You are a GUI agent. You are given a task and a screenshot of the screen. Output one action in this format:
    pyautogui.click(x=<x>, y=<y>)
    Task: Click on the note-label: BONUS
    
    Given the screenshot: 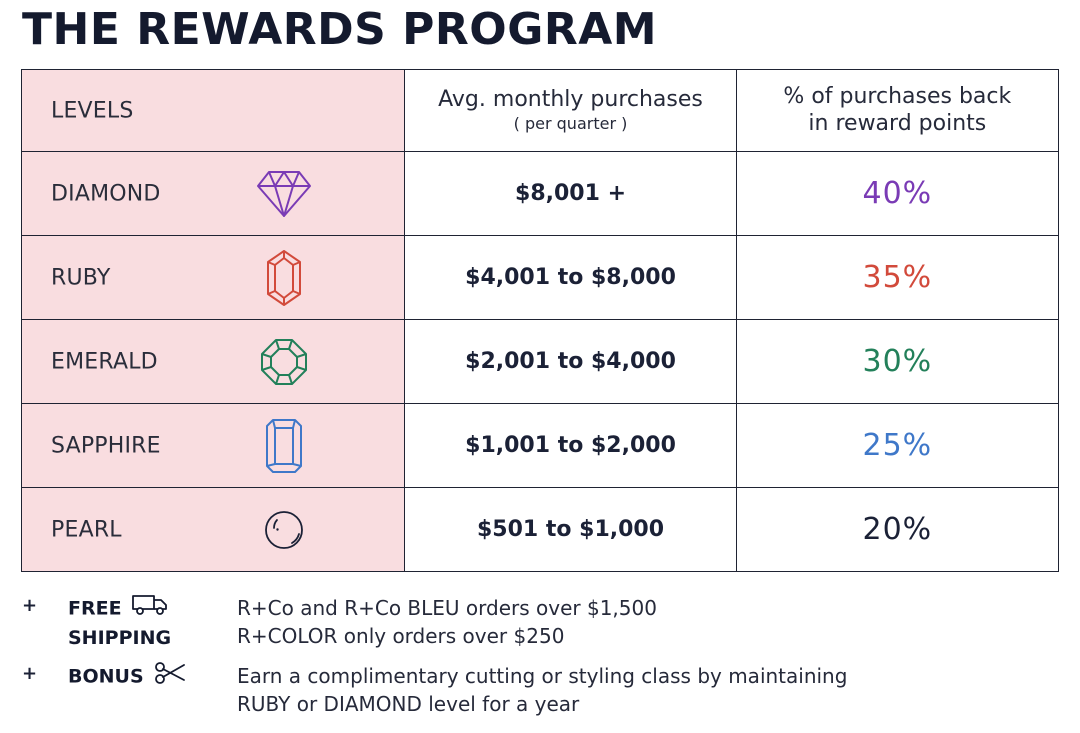 What is the action you would take?
    pyautogui.click(x=127, y=677)
    